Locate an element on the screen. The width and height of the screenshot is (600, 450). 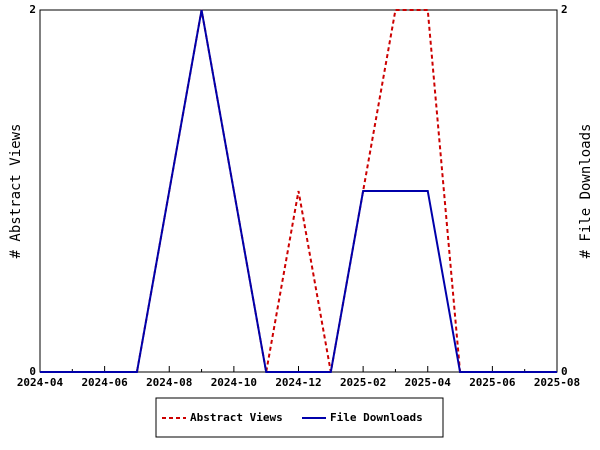
x-tick-label: 2024-08 is located at coordinates (169, 382).